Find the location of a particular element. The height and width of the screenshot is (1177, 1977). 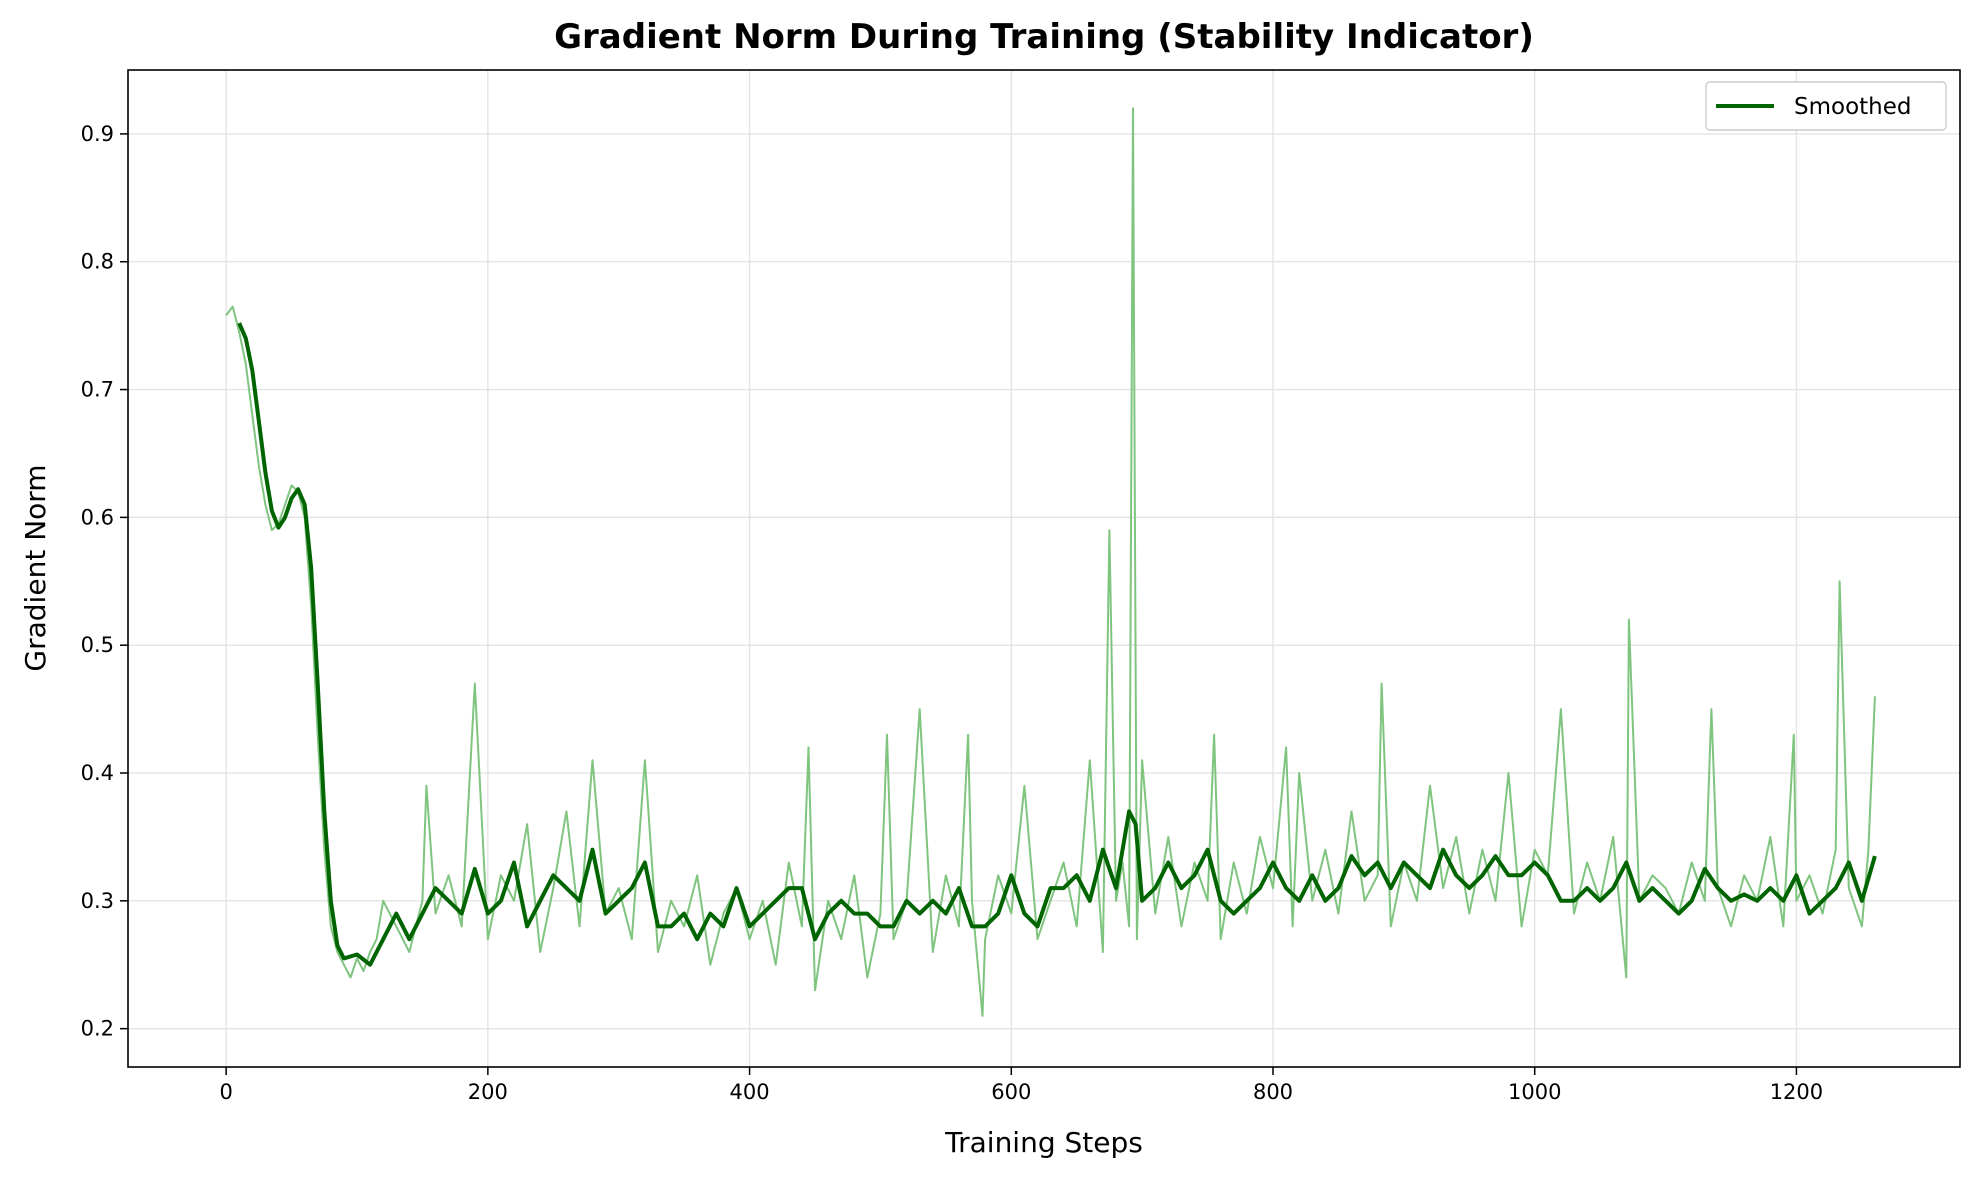

y-tick-label: 0.5 is located at coordinates (97, 645).